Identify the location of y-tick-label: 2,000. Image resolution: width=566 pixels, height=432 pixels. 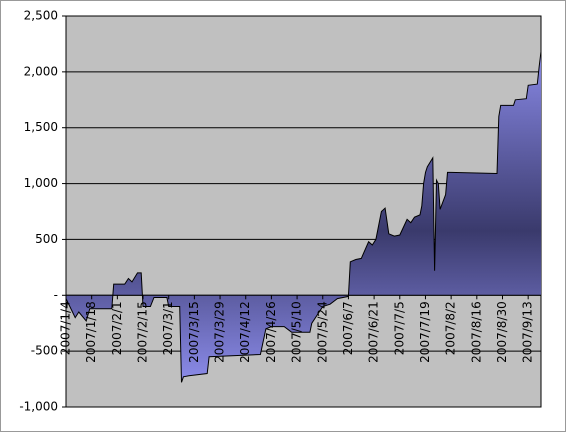
(41, 71).